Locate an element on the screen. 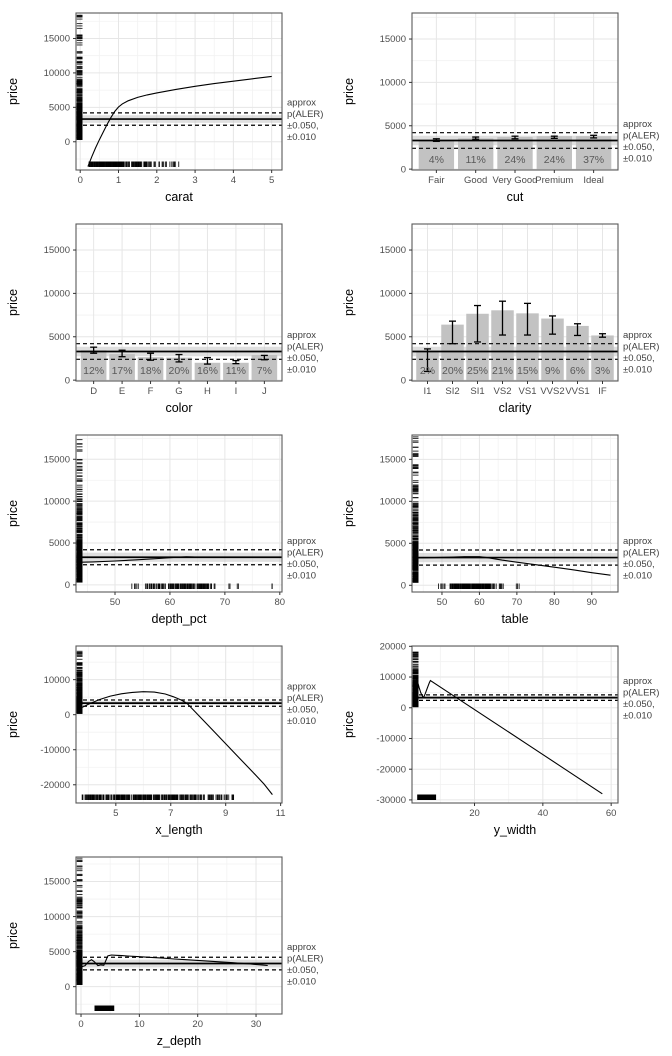  x-tick-label: 0 is located at coordinates (80, 1024).